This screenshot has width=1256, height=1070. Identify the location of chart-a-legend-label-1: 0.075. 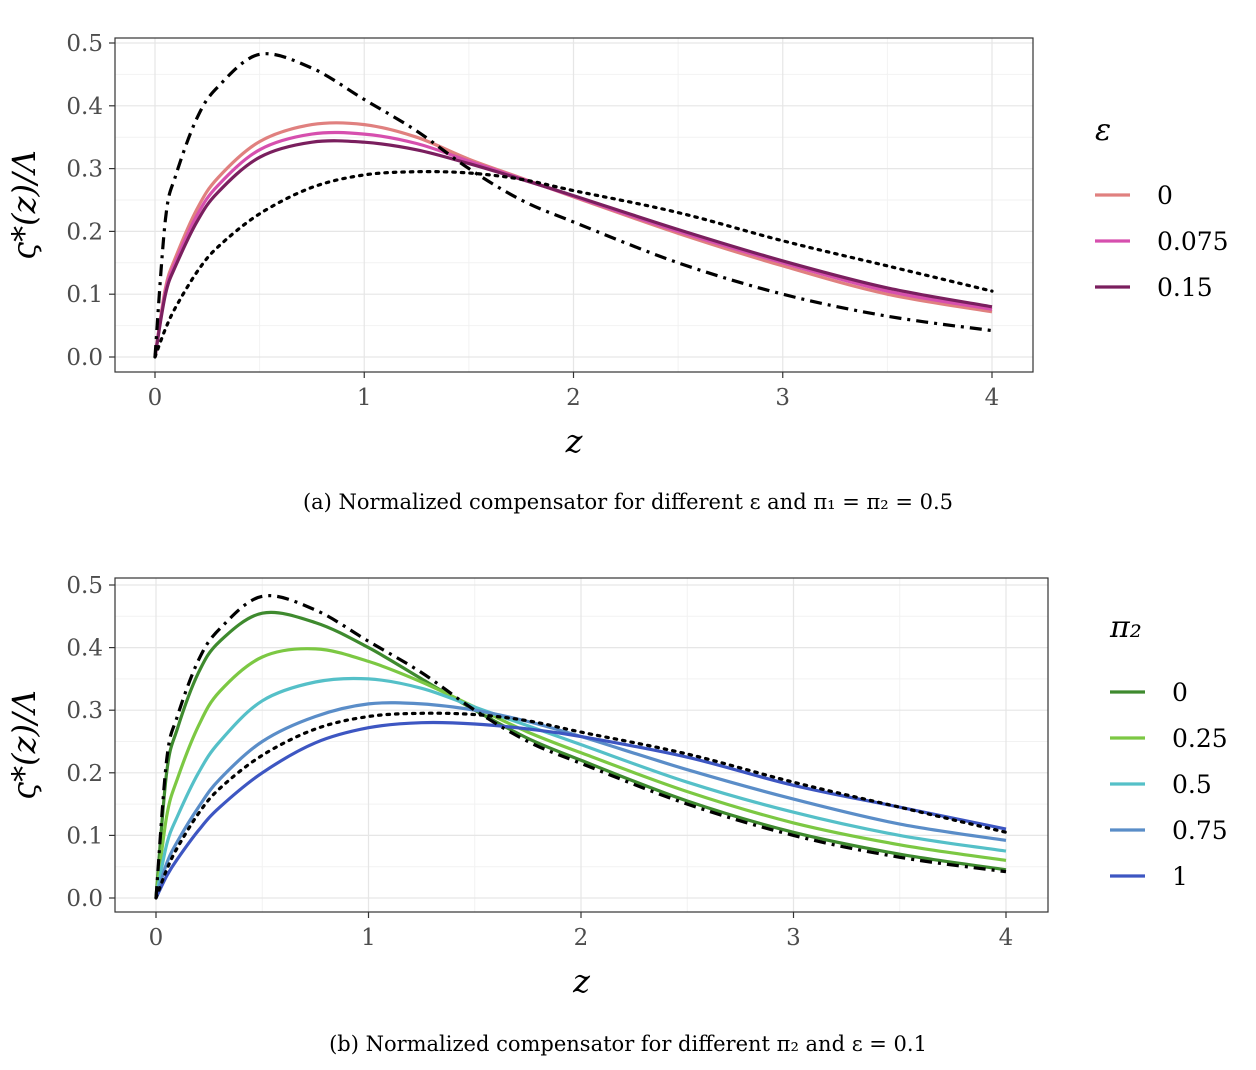
(1193, 241).